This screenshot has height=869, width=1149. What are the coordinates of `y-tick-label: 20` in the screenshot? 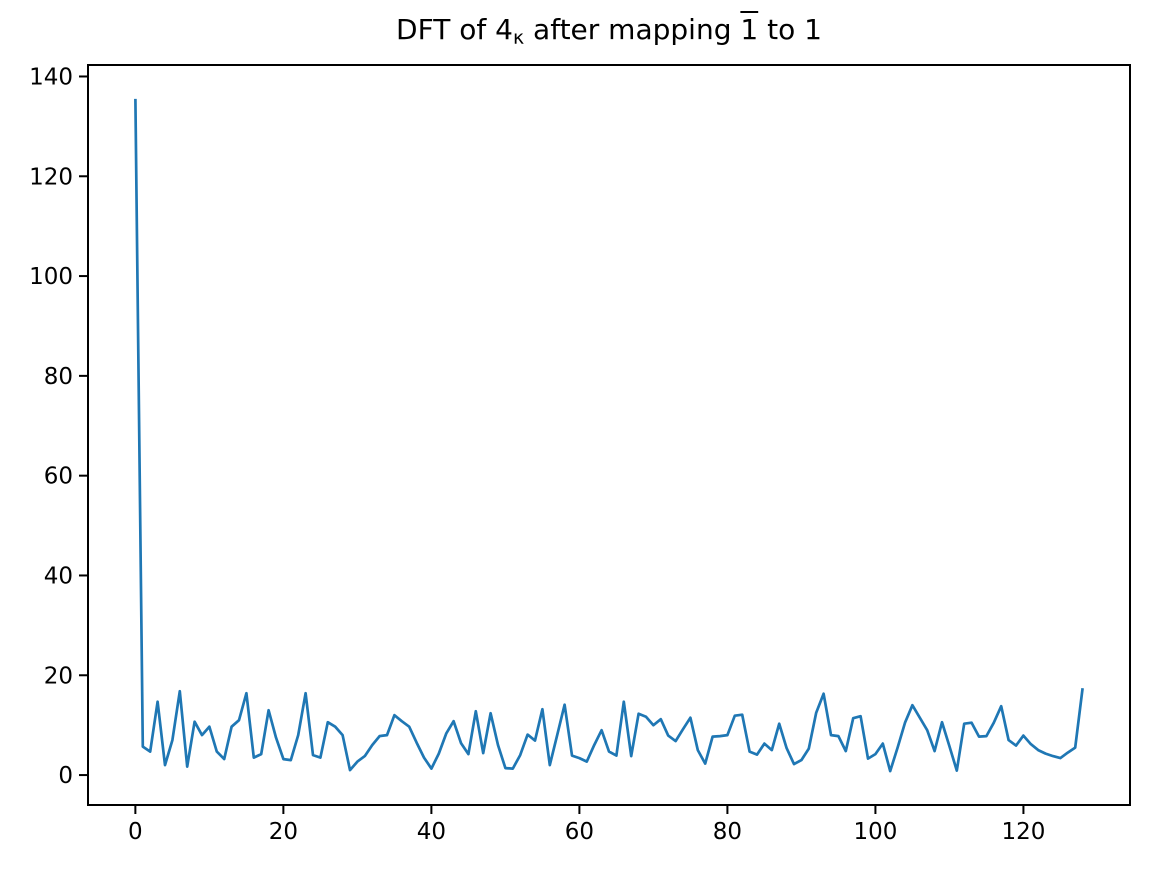 It's located at (58, 676).